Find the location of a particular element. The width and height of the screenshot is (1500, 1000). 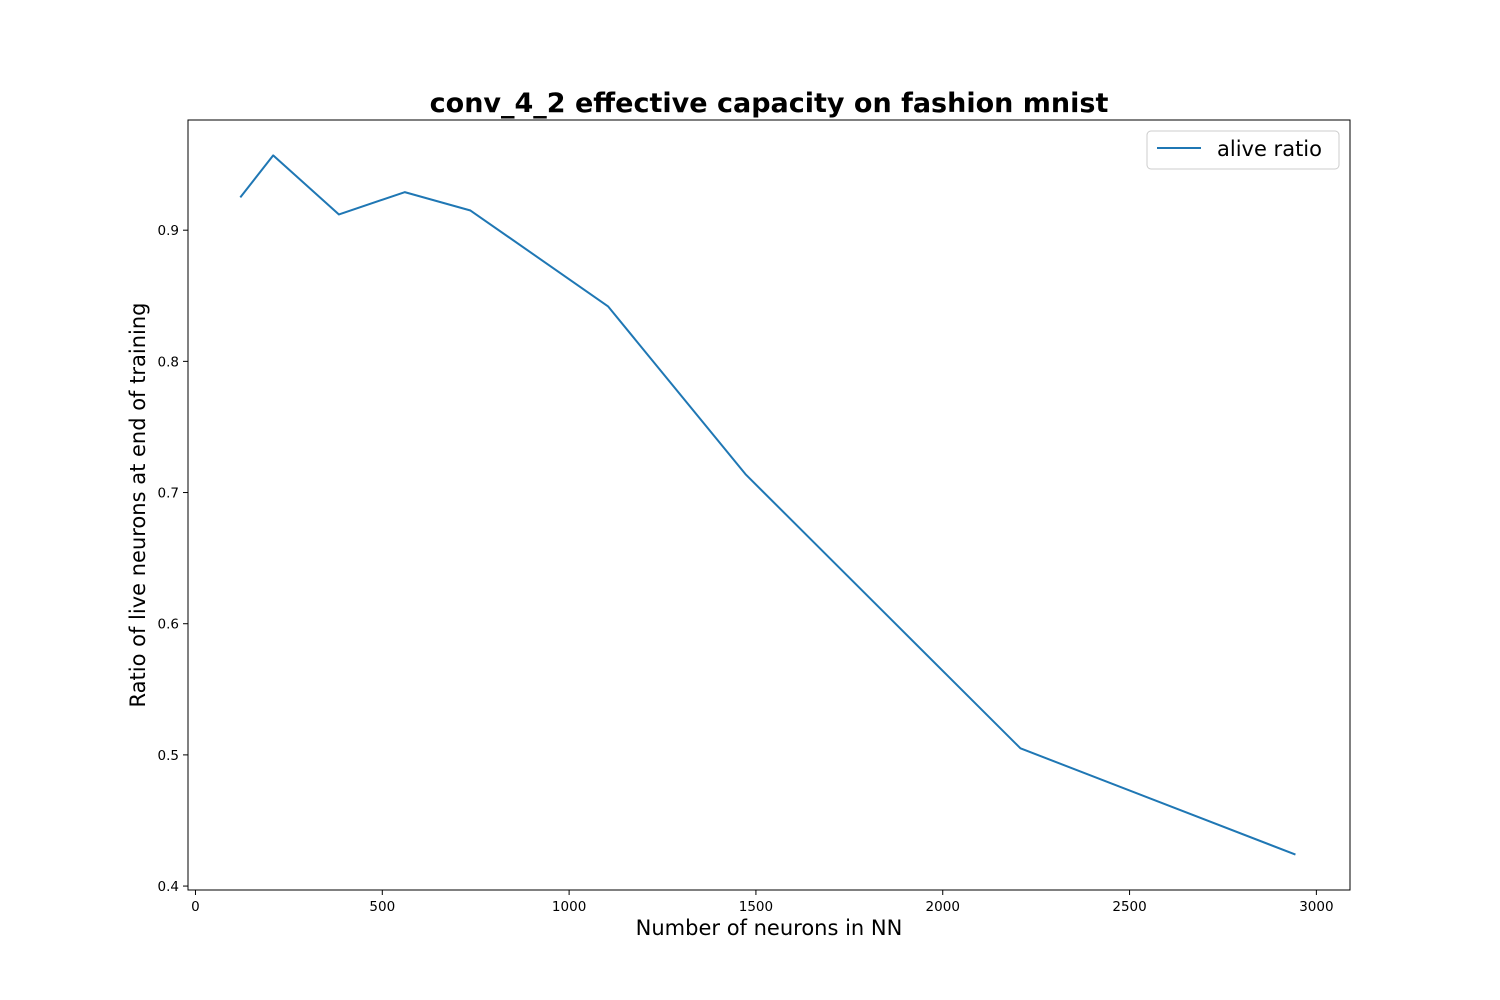

x-tick-label: 1000 is located at coordinates (569, 907).